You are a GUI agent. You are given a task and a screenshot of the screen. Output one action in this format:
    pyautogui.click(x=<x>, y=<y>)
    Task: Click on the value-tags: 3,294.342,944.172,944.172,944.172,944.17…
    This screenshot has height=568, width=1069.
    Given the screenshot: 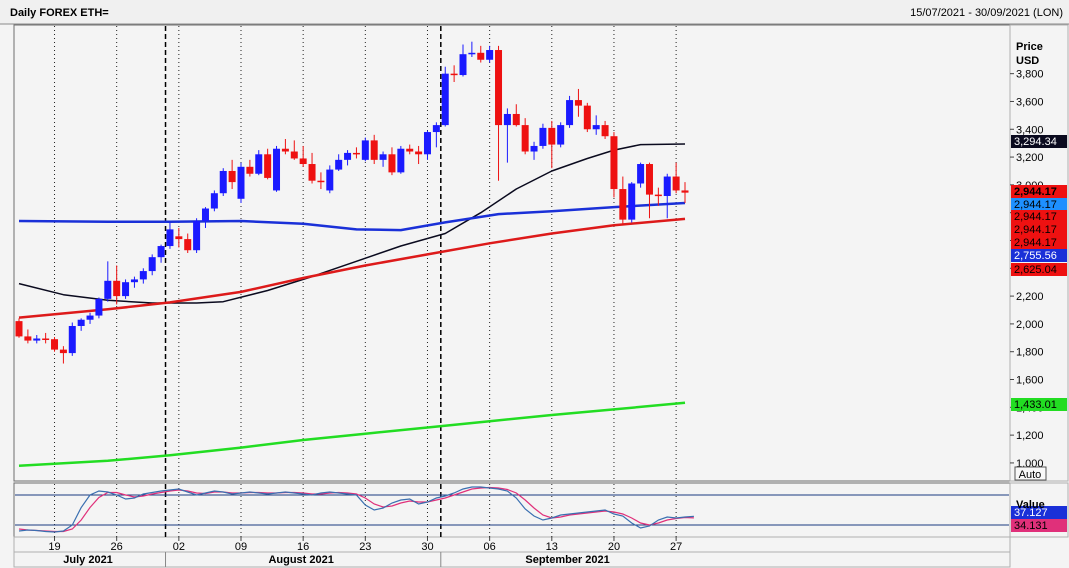 What is the action you would take?
    pyautogui.click(x=1039, y=333)
    